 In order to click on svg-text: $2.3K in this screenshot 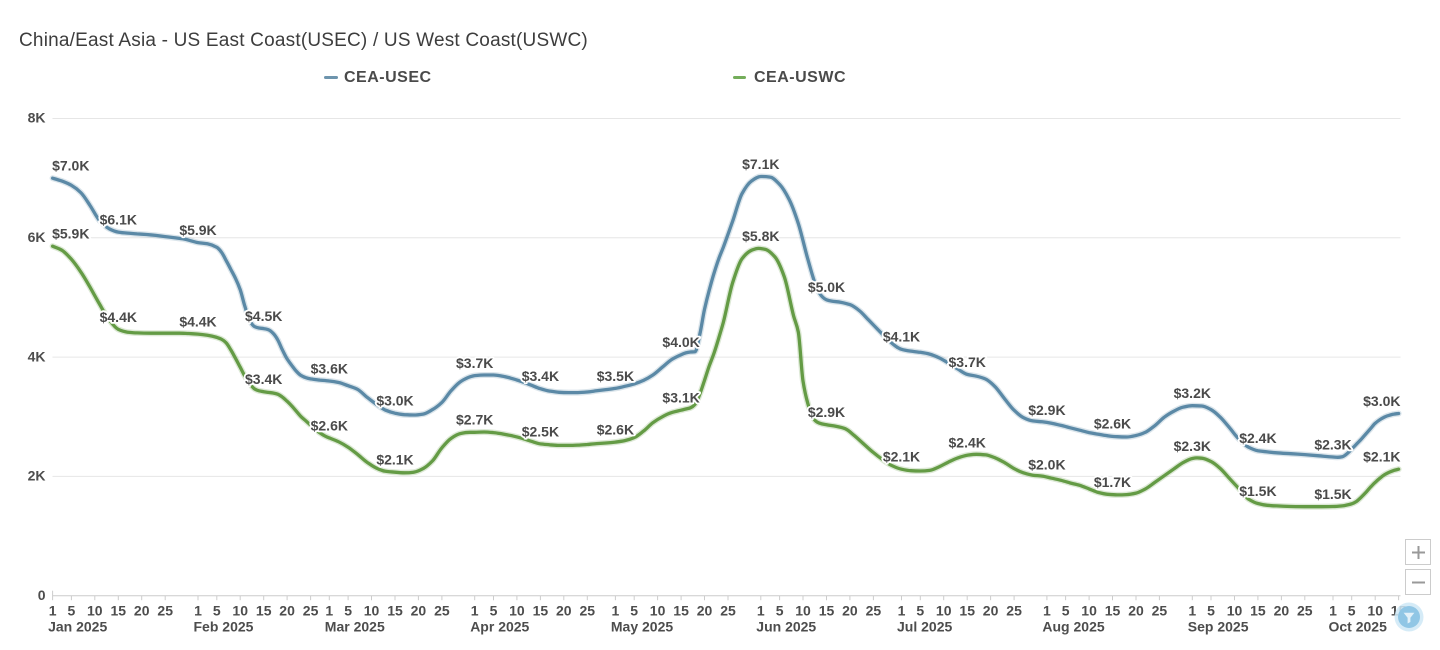, I will do `click(1332, 444)`.